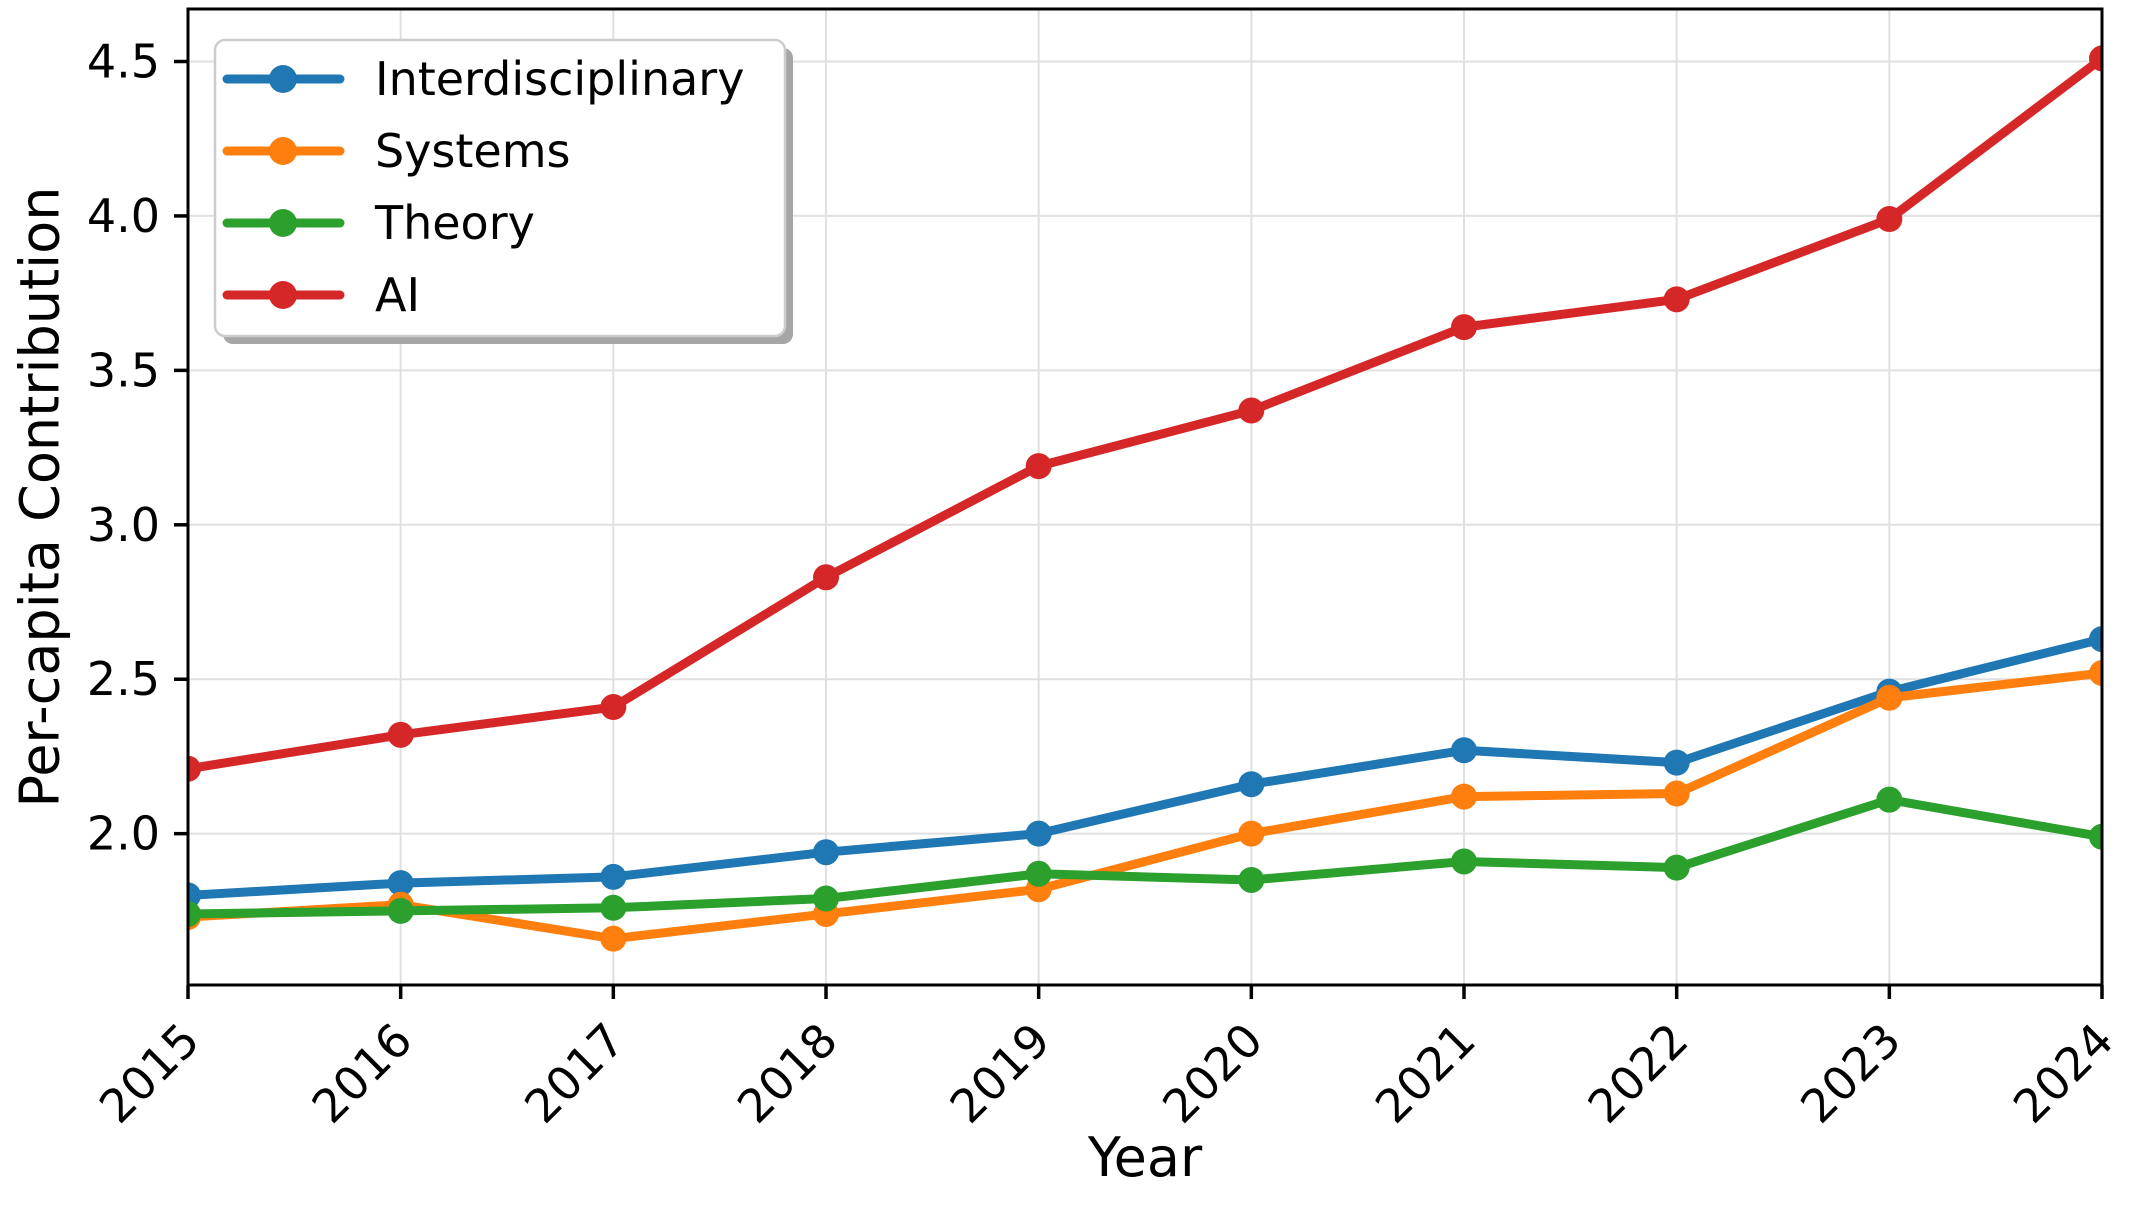 This screenshot has width=2156, height=1206. What do you see at coordinates (574, 1073) in the screenshot?
I see `x-tick-label-2017: 2017` at bounding box center [574, 1073].